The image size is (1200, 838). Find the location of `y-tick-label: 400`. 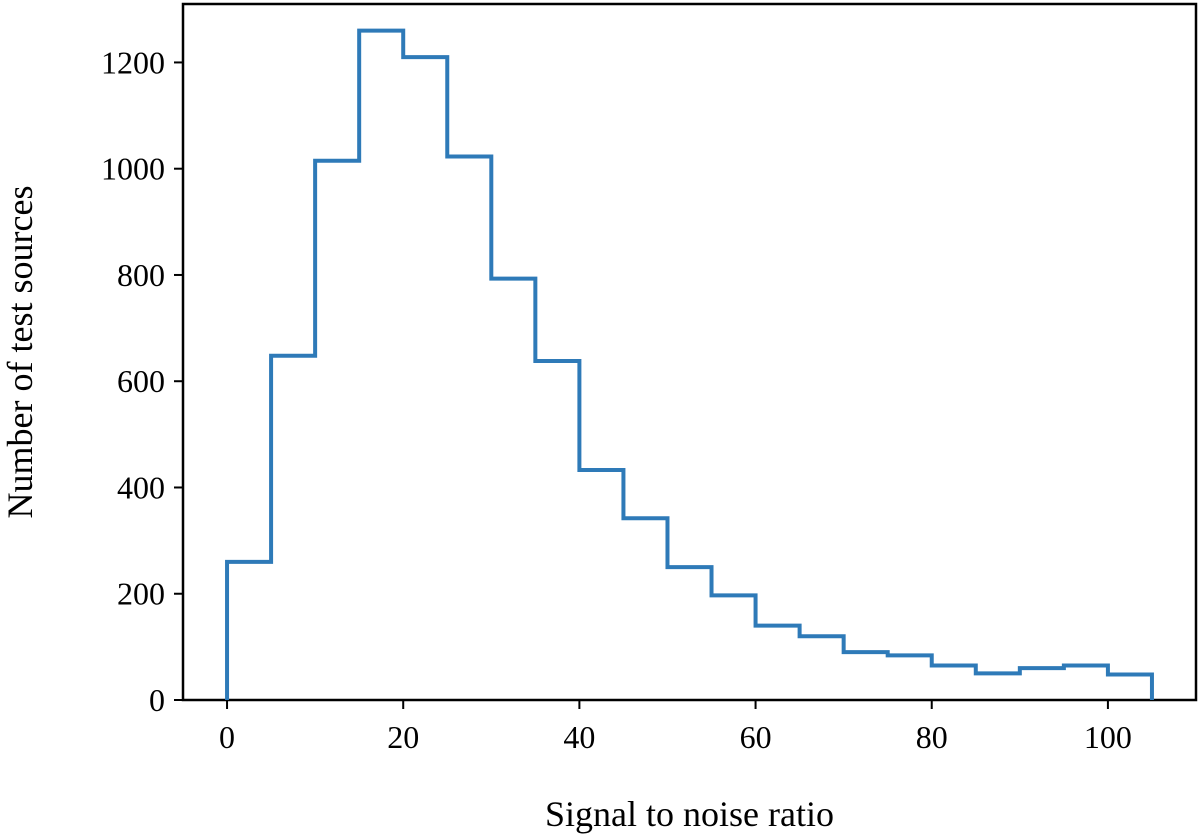

y-tick-label: 400 is located at coordinates (141, 487).